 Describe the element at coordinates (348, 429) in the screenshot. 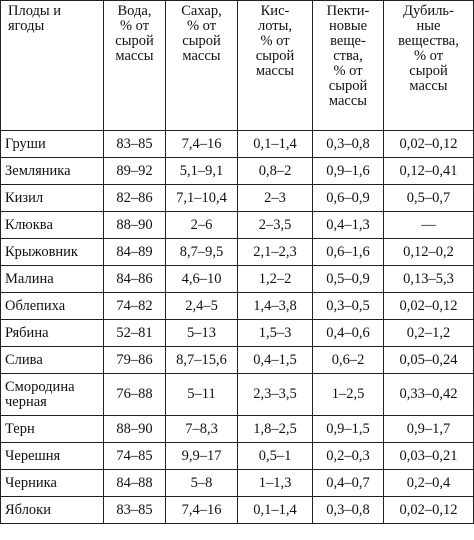

I see `pectins-cell: 0,9–1,5` at that location.